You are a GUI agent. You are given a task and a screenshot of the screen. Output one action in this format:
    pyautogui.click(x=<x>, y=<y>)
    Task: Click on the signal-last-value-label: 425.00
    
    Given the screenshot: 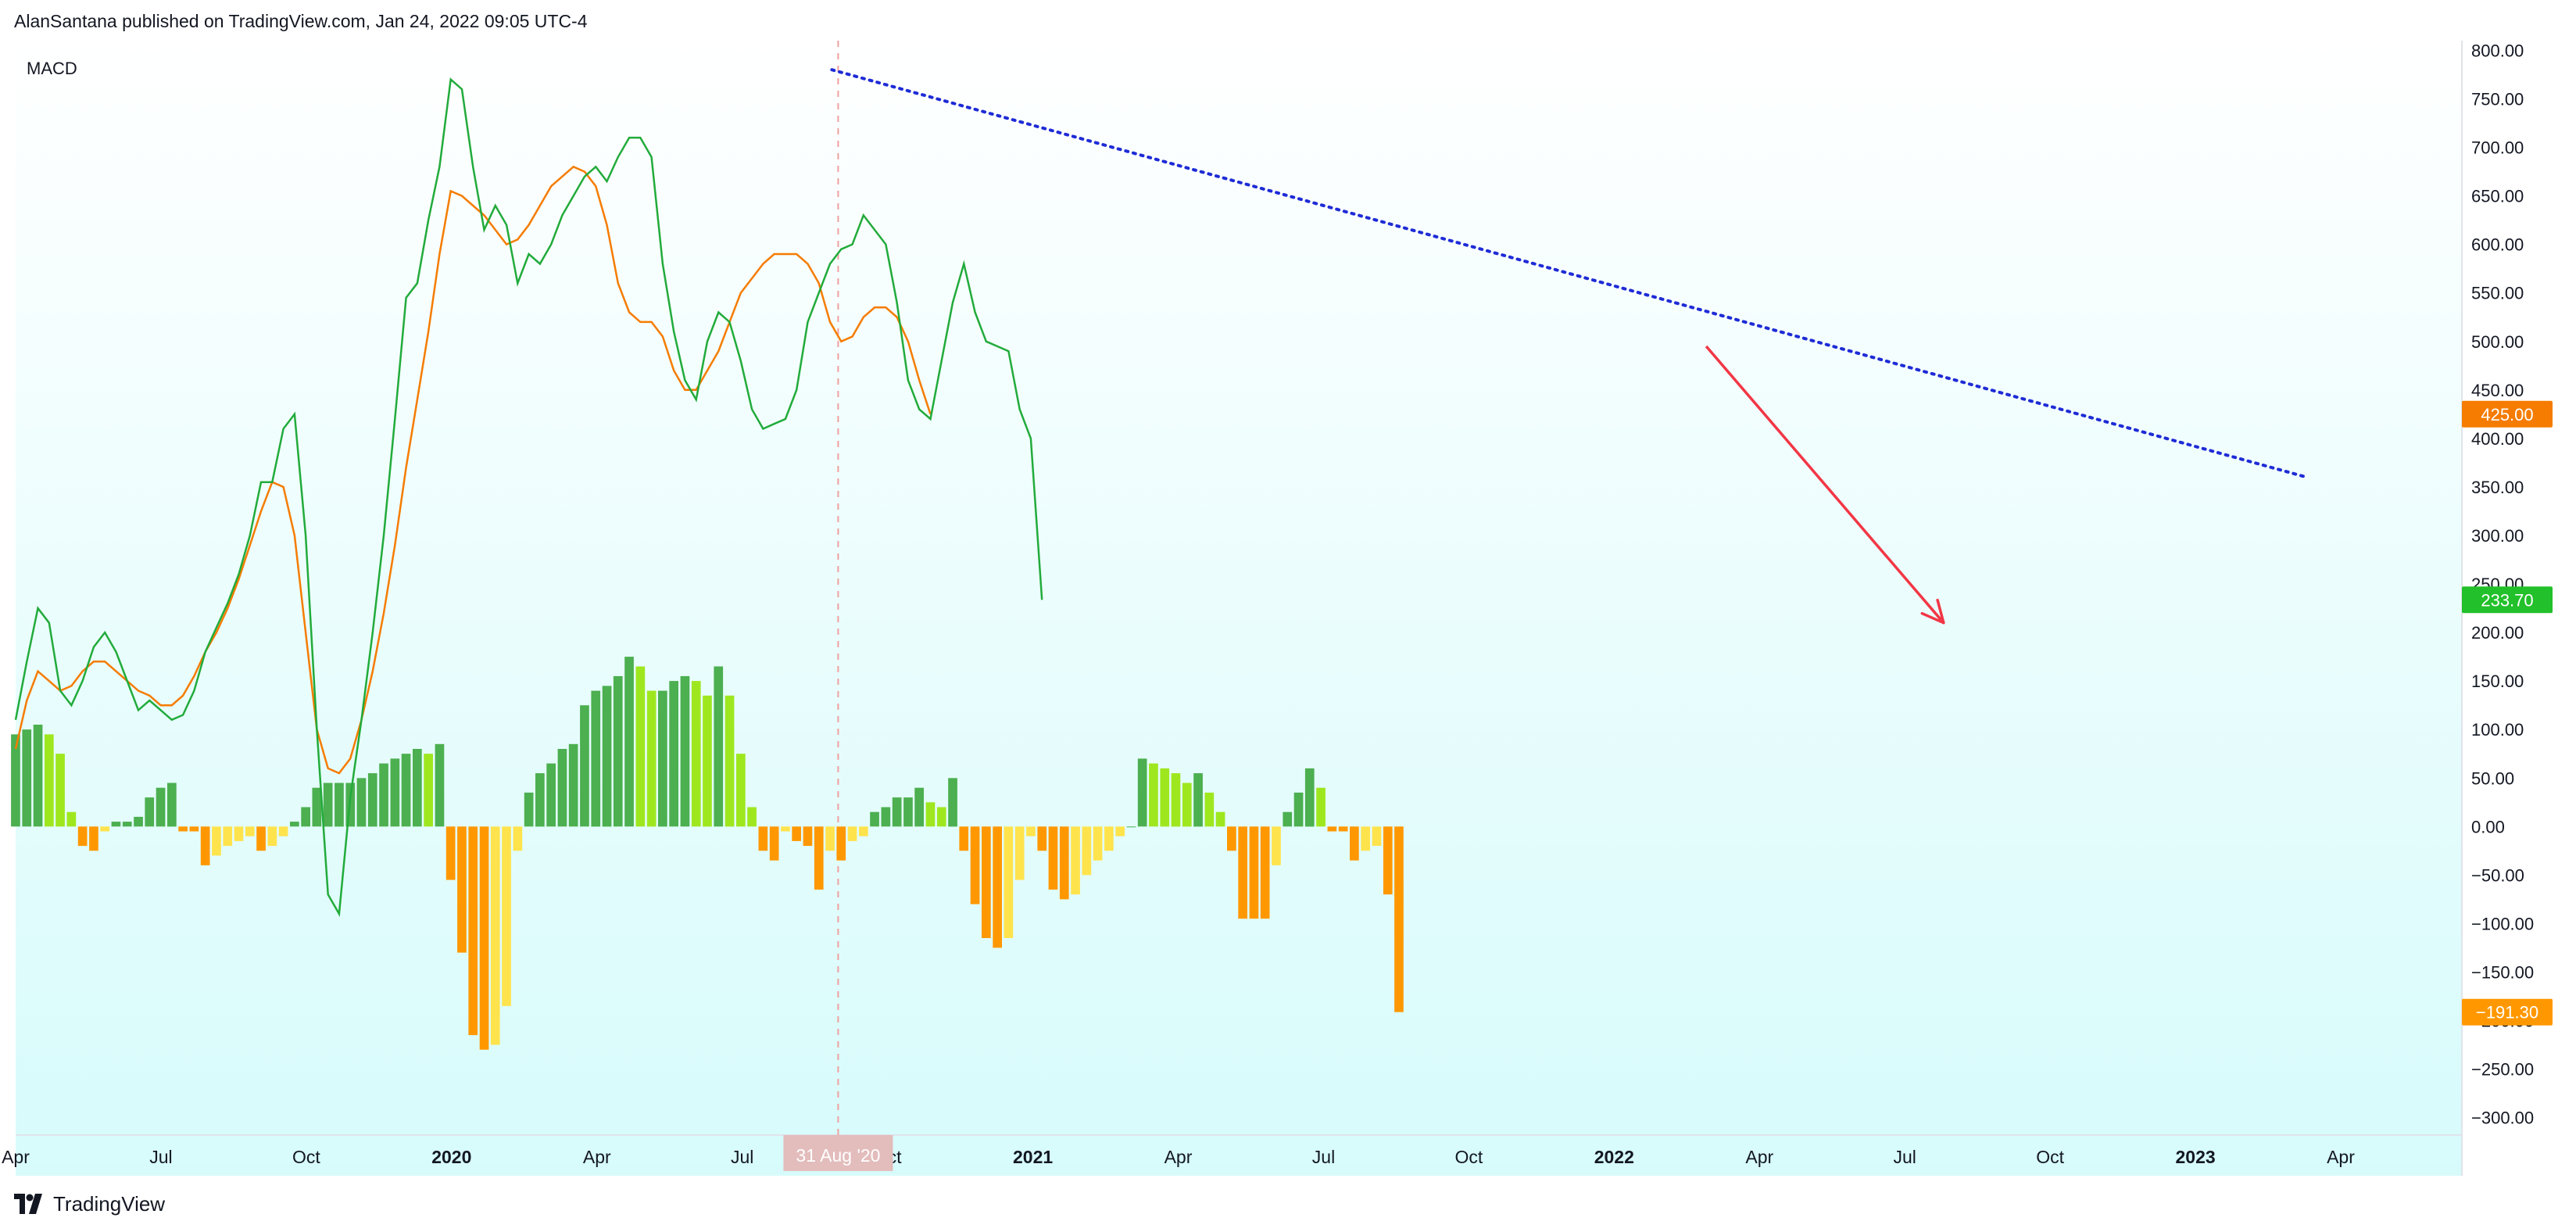 What is the action you would take?
    pyautogui.click(x=2507, y=415)
    